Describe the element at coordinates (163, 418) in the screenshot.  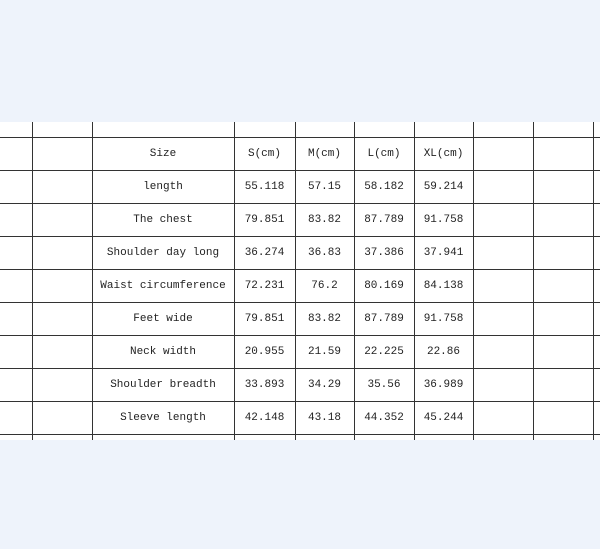
I see `table-cell: Sleeve length` at that location.